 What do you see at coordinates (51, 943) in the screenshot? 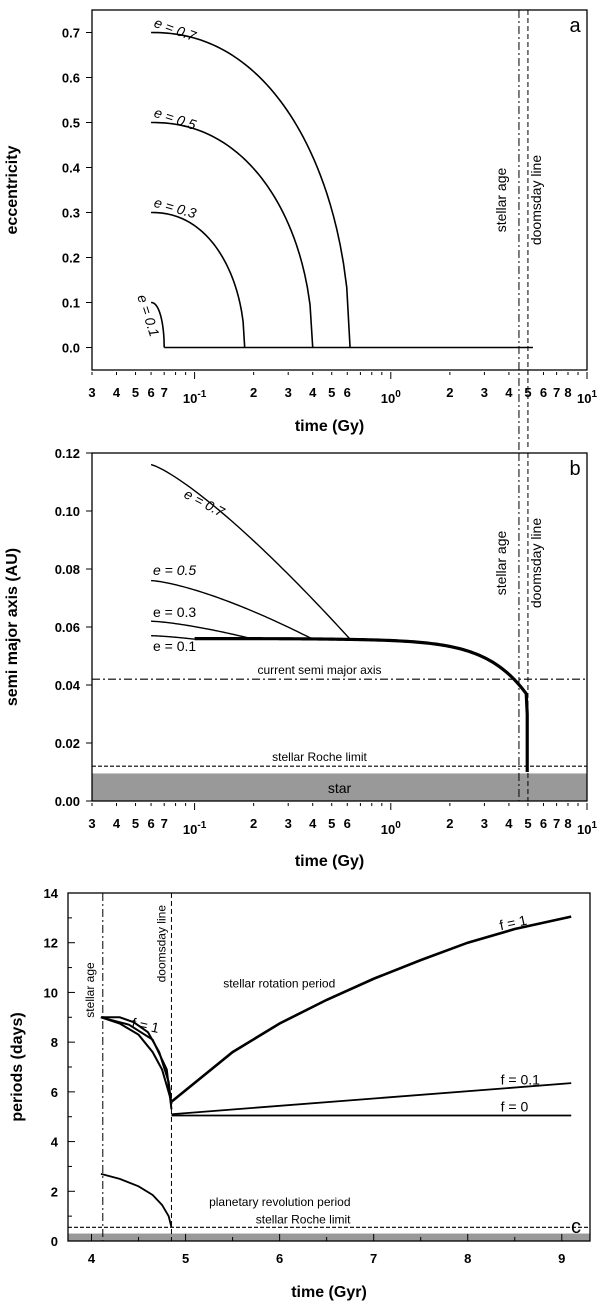
I see `y-tick-label: 12` at bounding box center [51, 943].